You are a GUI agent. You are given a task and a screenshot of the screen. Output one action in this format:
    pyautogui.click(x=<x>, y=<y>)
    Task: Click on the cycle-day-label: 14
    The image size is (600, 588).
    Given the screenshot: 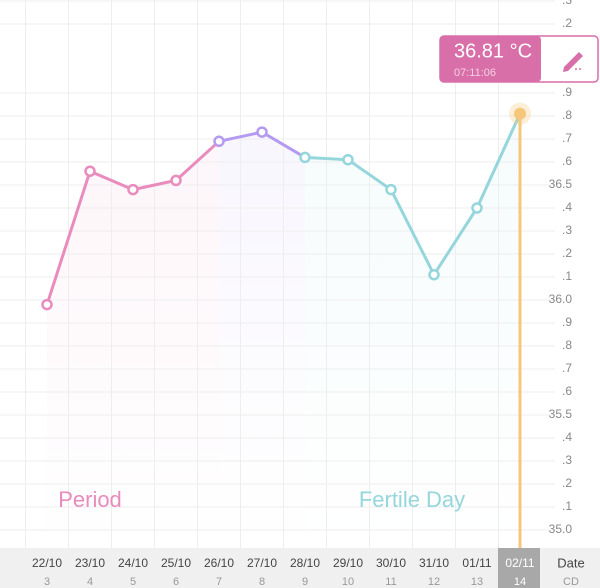 What is the action you would take?
    pyautogui.click(x=520, y=582)
    